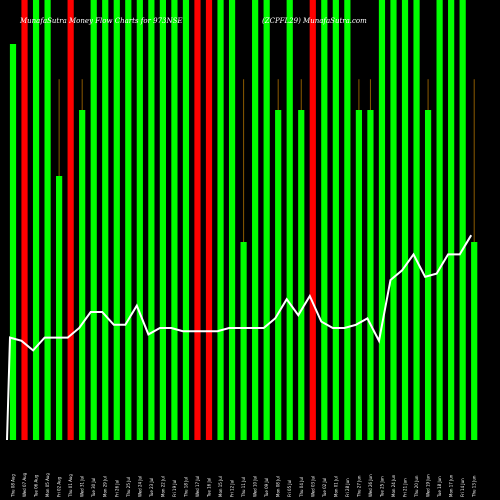 This screenshot has height=500, width=500. What do you see at coordinates (162, 486) in the screenshot?
I see `x-tick-label: Mon 22 Jul` at bounding box center [162, 486].